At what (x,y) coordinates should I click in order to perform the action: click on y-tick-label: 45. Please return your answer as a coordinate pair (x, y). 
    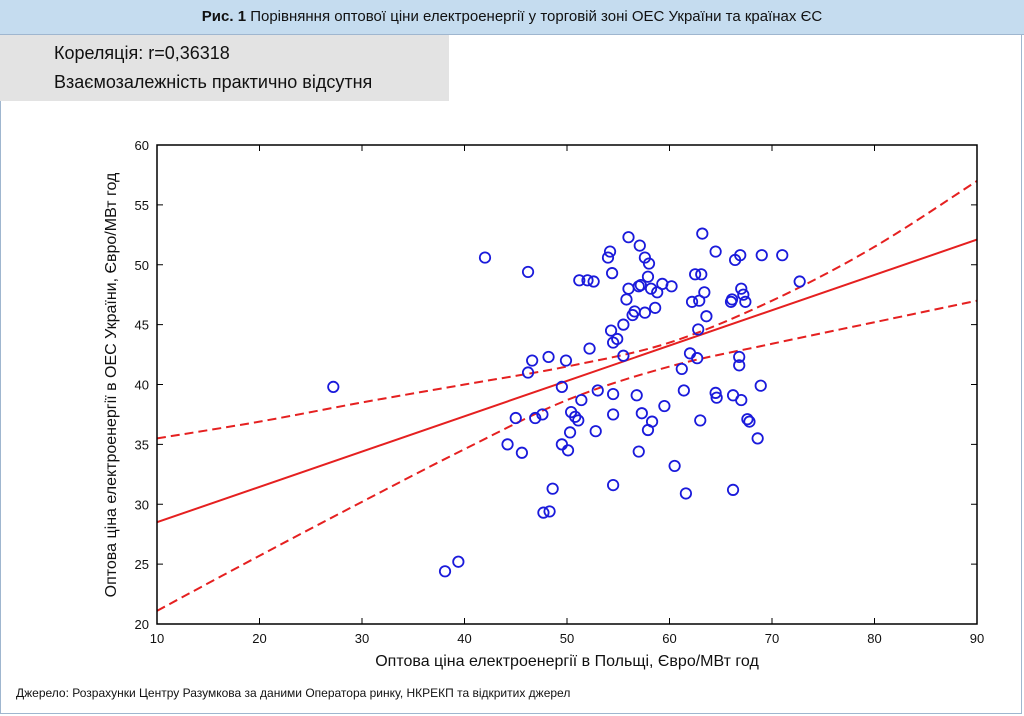
    Looking at the image, I should click on (142, 325).